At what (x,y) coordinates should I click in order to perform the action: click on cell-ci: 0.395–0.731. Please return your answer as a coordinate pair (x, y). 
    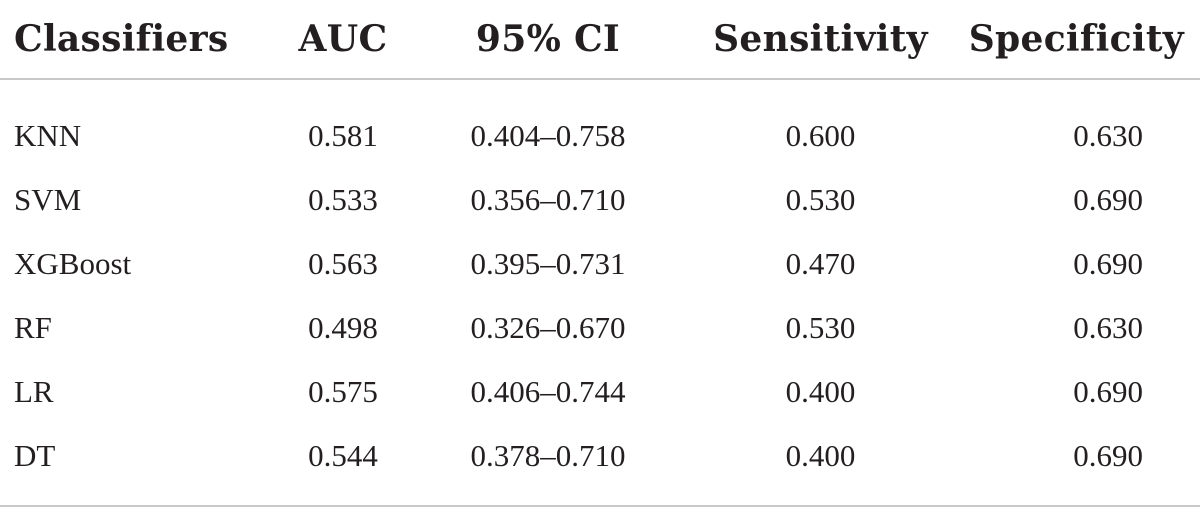
    Looking at the image, I should click on (548, 263).